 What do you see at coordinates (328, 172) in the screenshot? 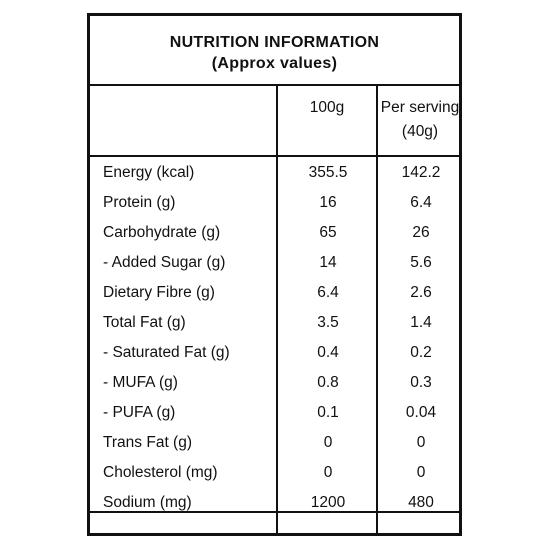
I see `value-per-100g: 355.5` at bounding box center [328, 172].